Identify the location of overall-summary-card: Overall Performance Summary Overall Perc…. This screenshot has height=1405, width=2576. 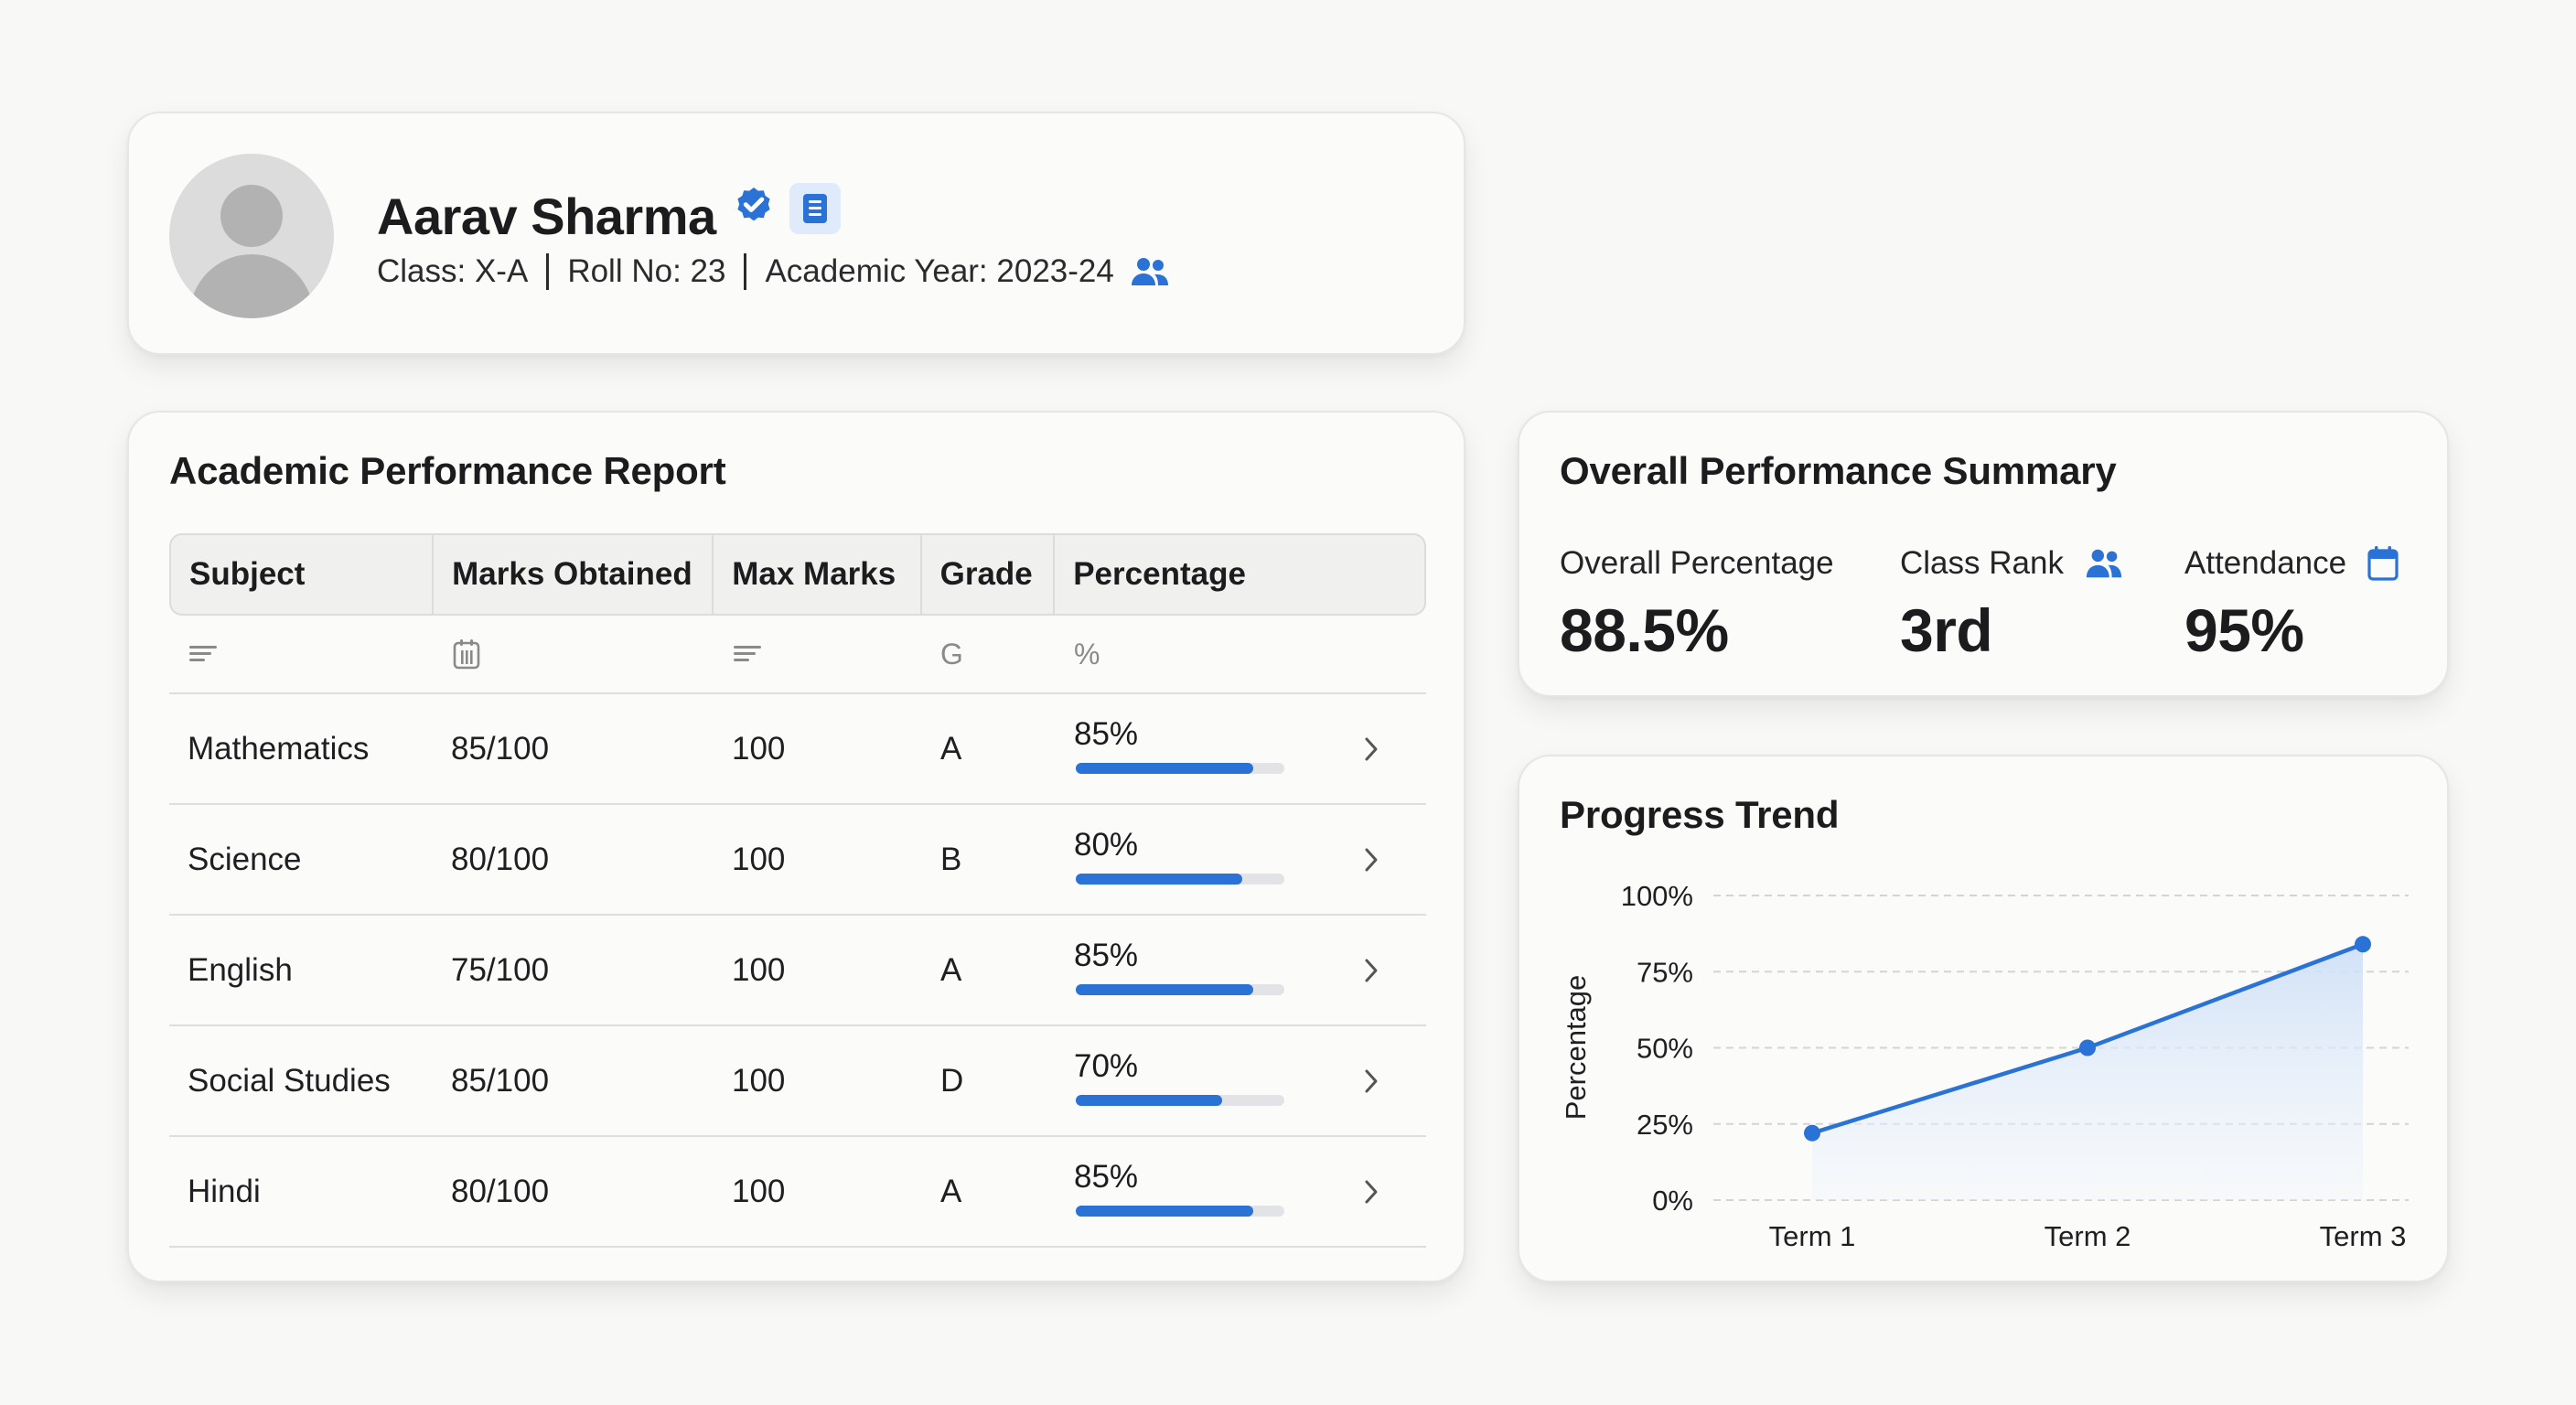
(1984, 554).